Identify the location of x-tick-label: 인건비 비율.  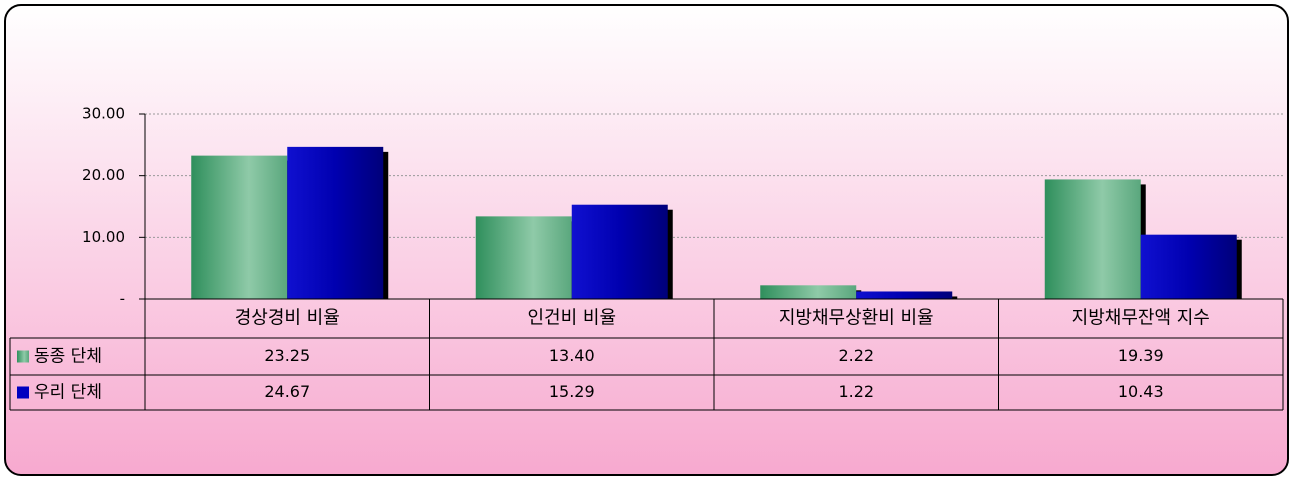
(571, 318).